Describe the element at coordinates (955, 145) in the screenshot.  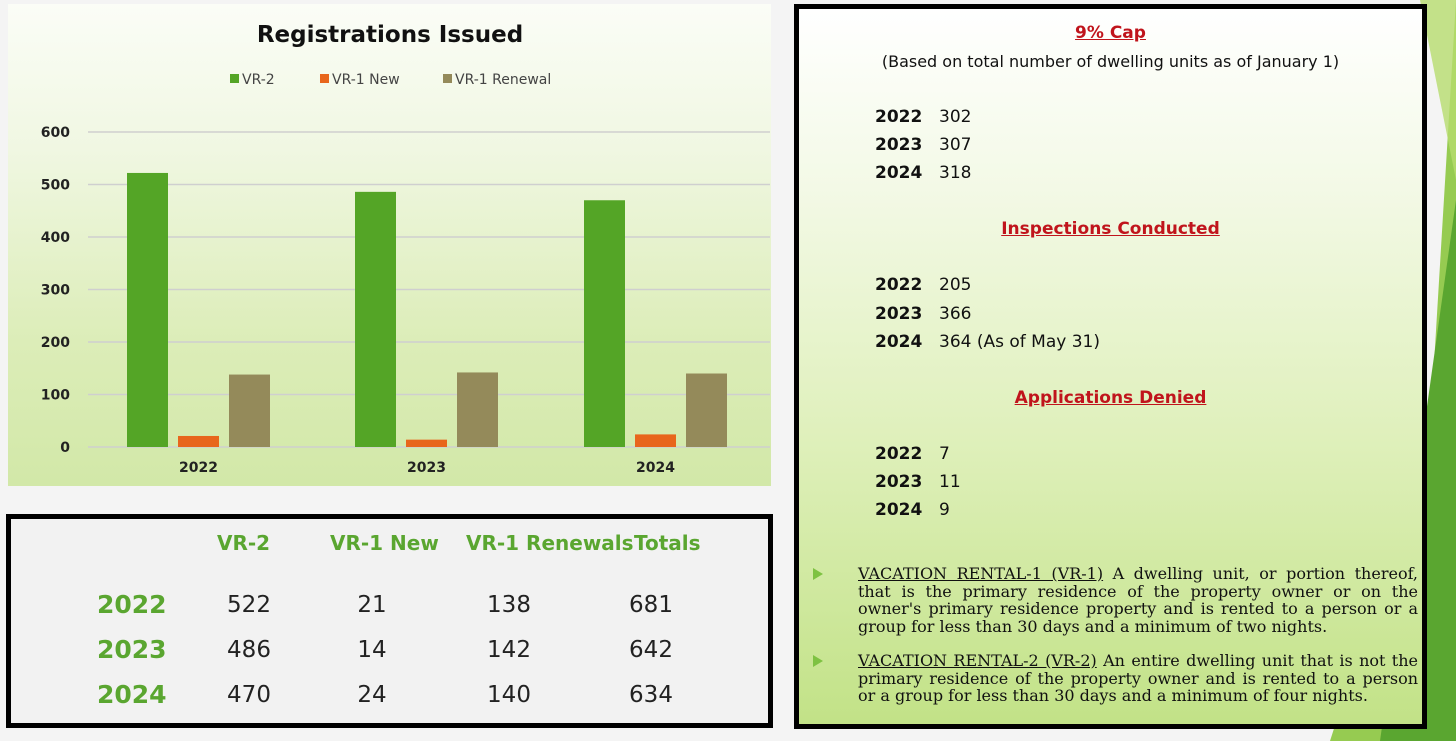
I see `cap-value: 307` at that location.